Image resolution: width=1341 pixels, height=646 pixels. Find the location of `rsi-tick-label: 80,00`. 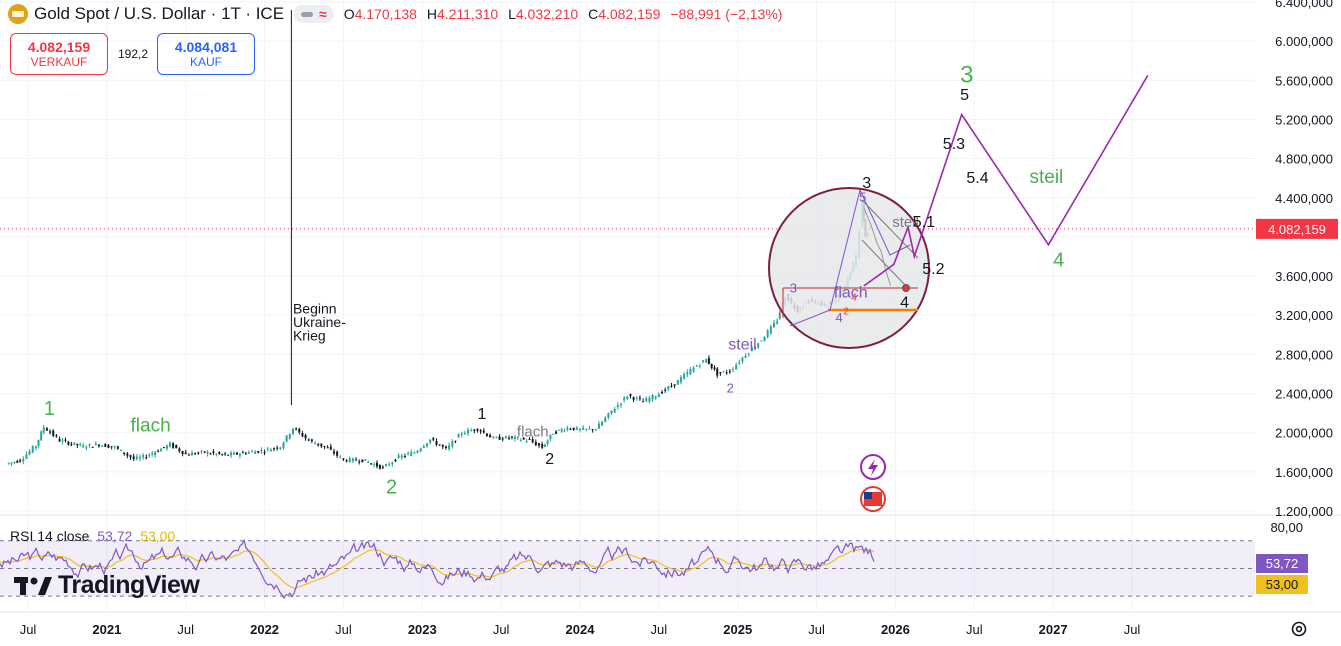

rsi-tick-label: 80,00 is located at coordinates (1286, 527).